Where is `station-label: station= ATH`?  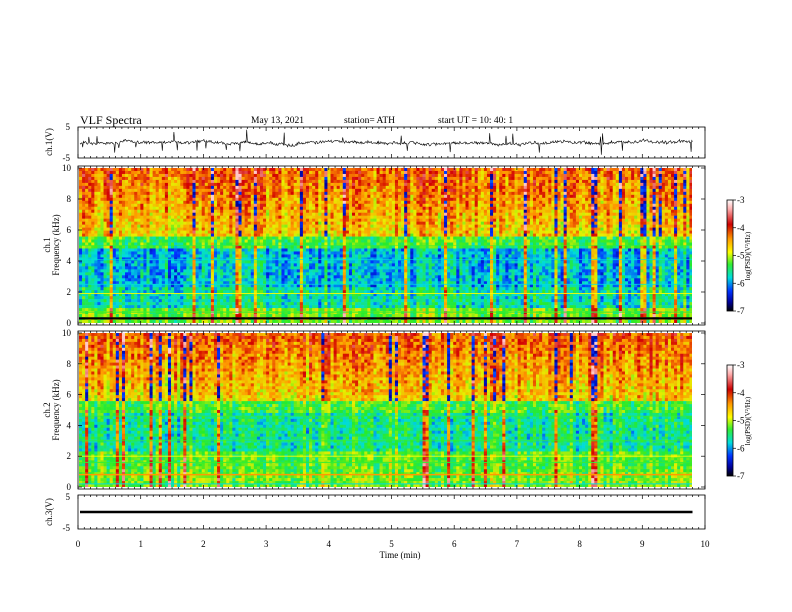
station-label: station= ATH is located at coordinates (369, 121).